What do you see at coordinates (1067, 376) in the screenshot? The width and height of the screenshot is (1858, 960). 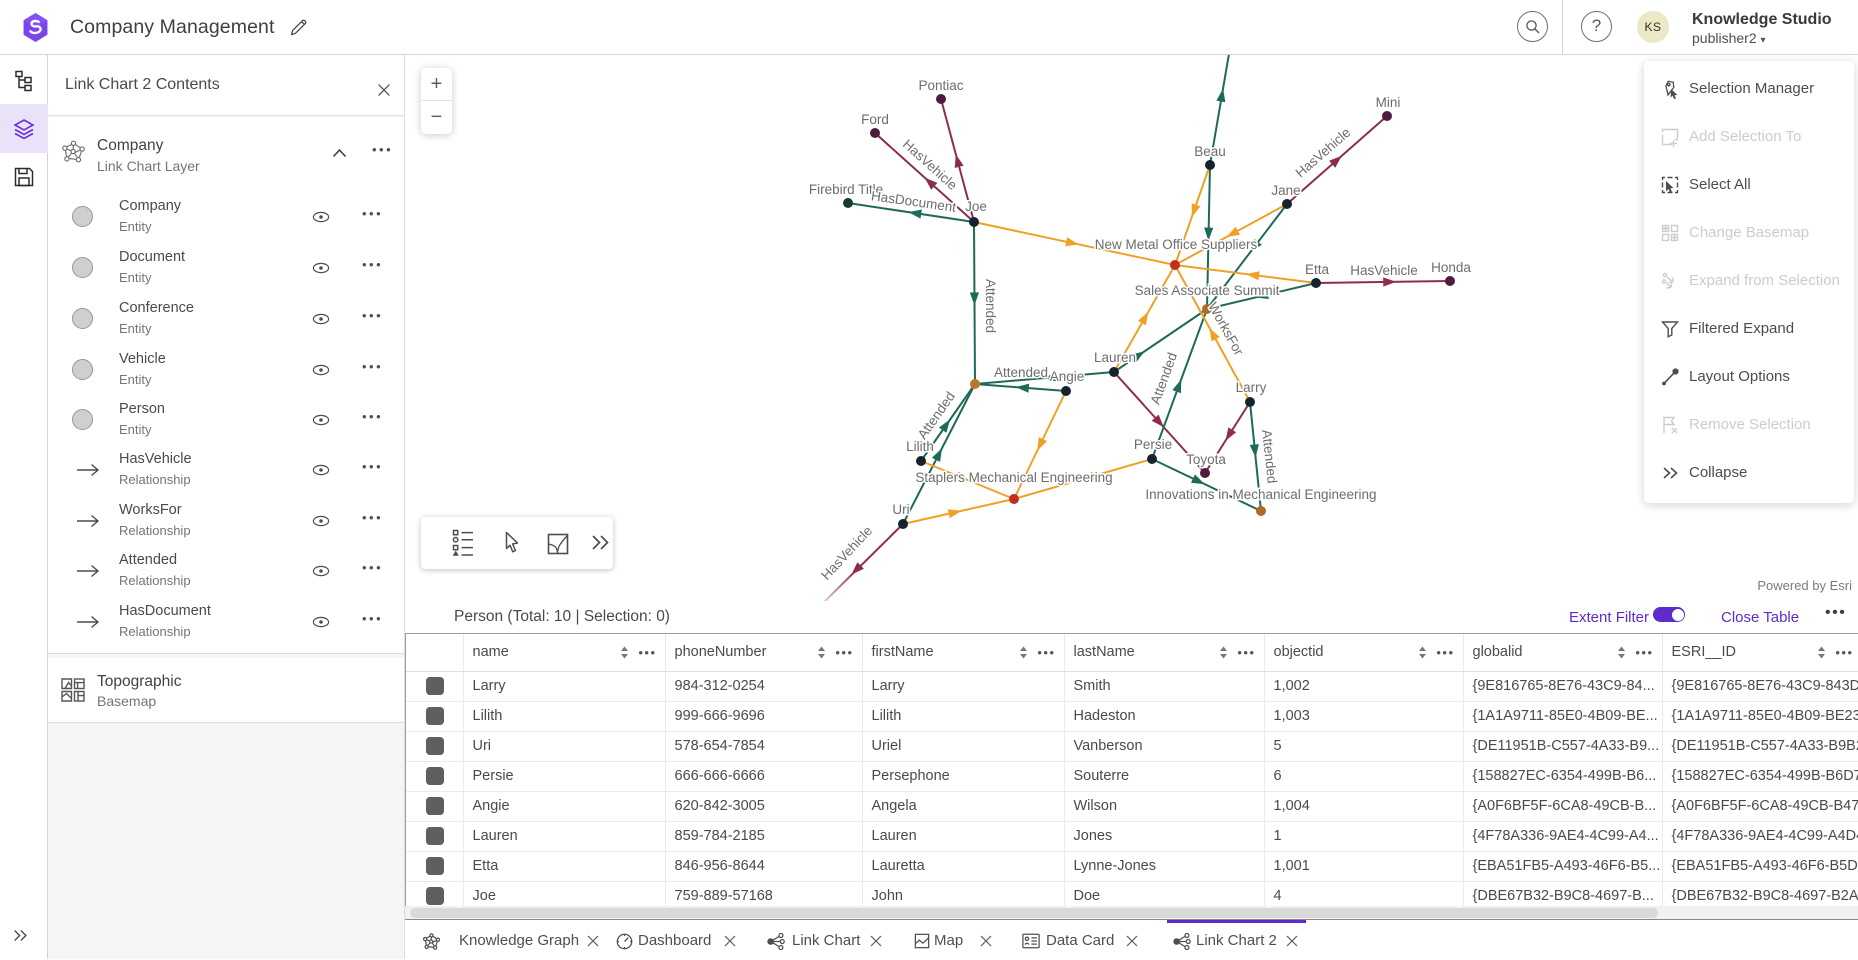 I see `svg-text: Angie` at bounding box center [1067, 376].